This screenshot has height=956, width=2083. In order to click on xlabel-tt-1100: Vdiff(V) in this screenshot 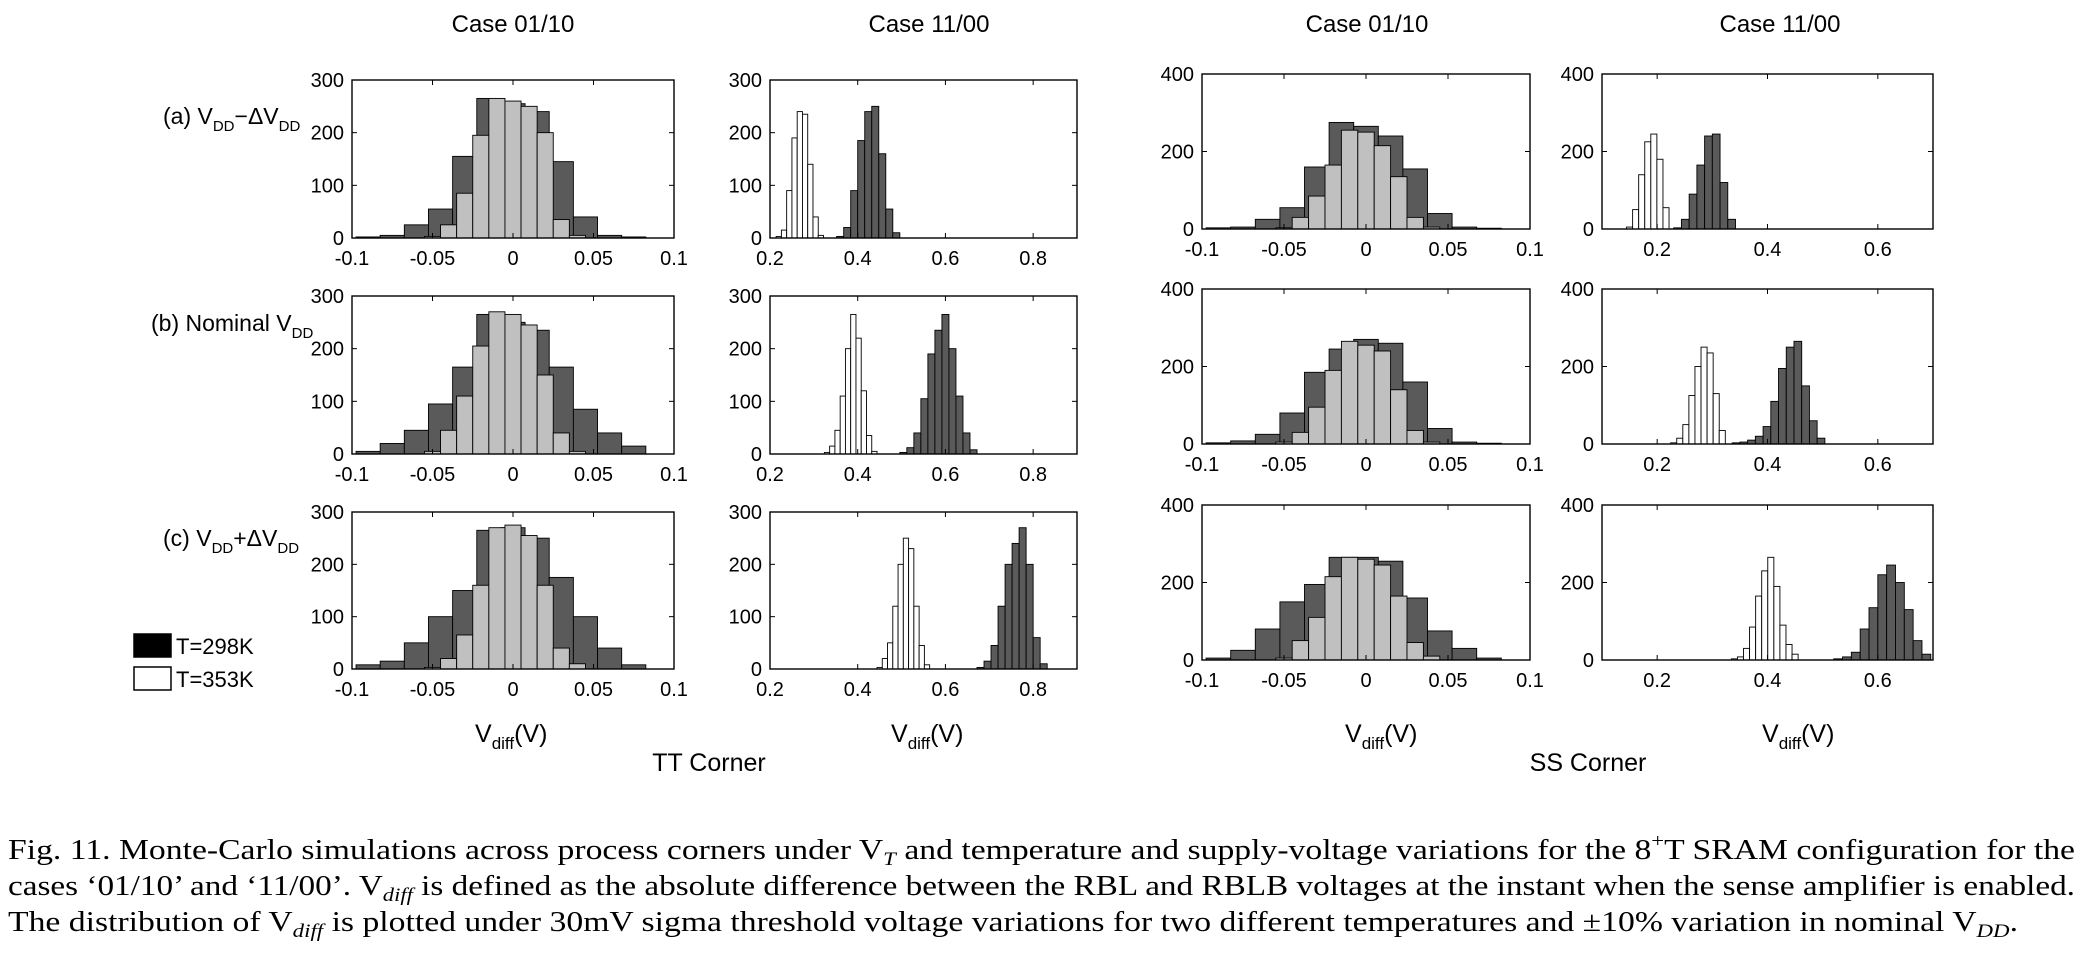, I will do `click(927, 736)`.